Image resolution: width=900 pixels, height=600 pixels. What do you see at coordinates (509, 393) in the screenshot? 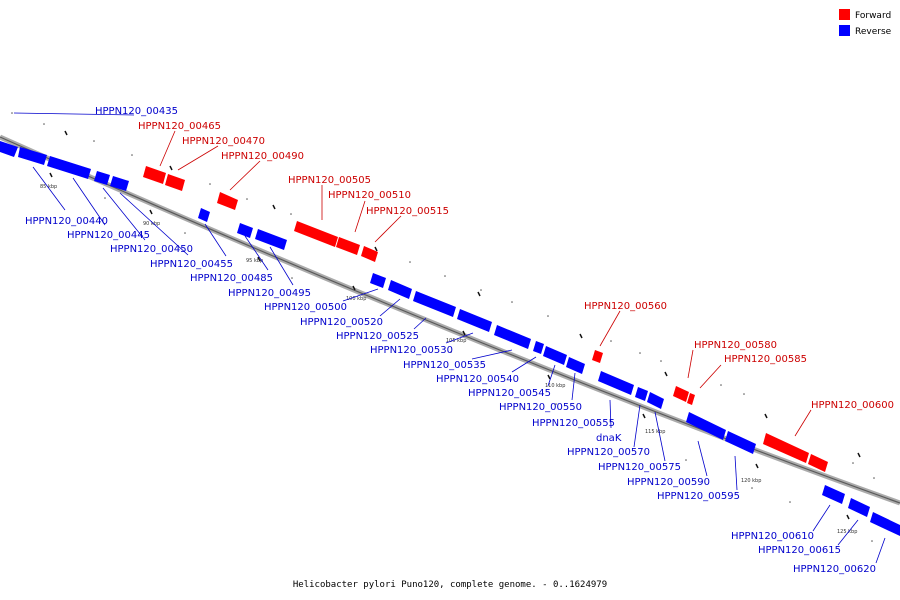
I see `gene-label: HPPN120_00545` at bounding box center [509, 393].